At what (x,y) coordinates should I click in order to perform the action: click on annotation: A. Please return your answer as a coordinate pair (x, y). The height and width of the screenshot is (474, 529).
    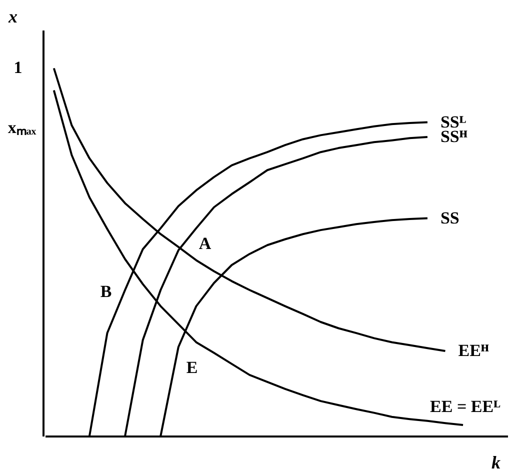
    Looking at the image, I should click on (205, 243).